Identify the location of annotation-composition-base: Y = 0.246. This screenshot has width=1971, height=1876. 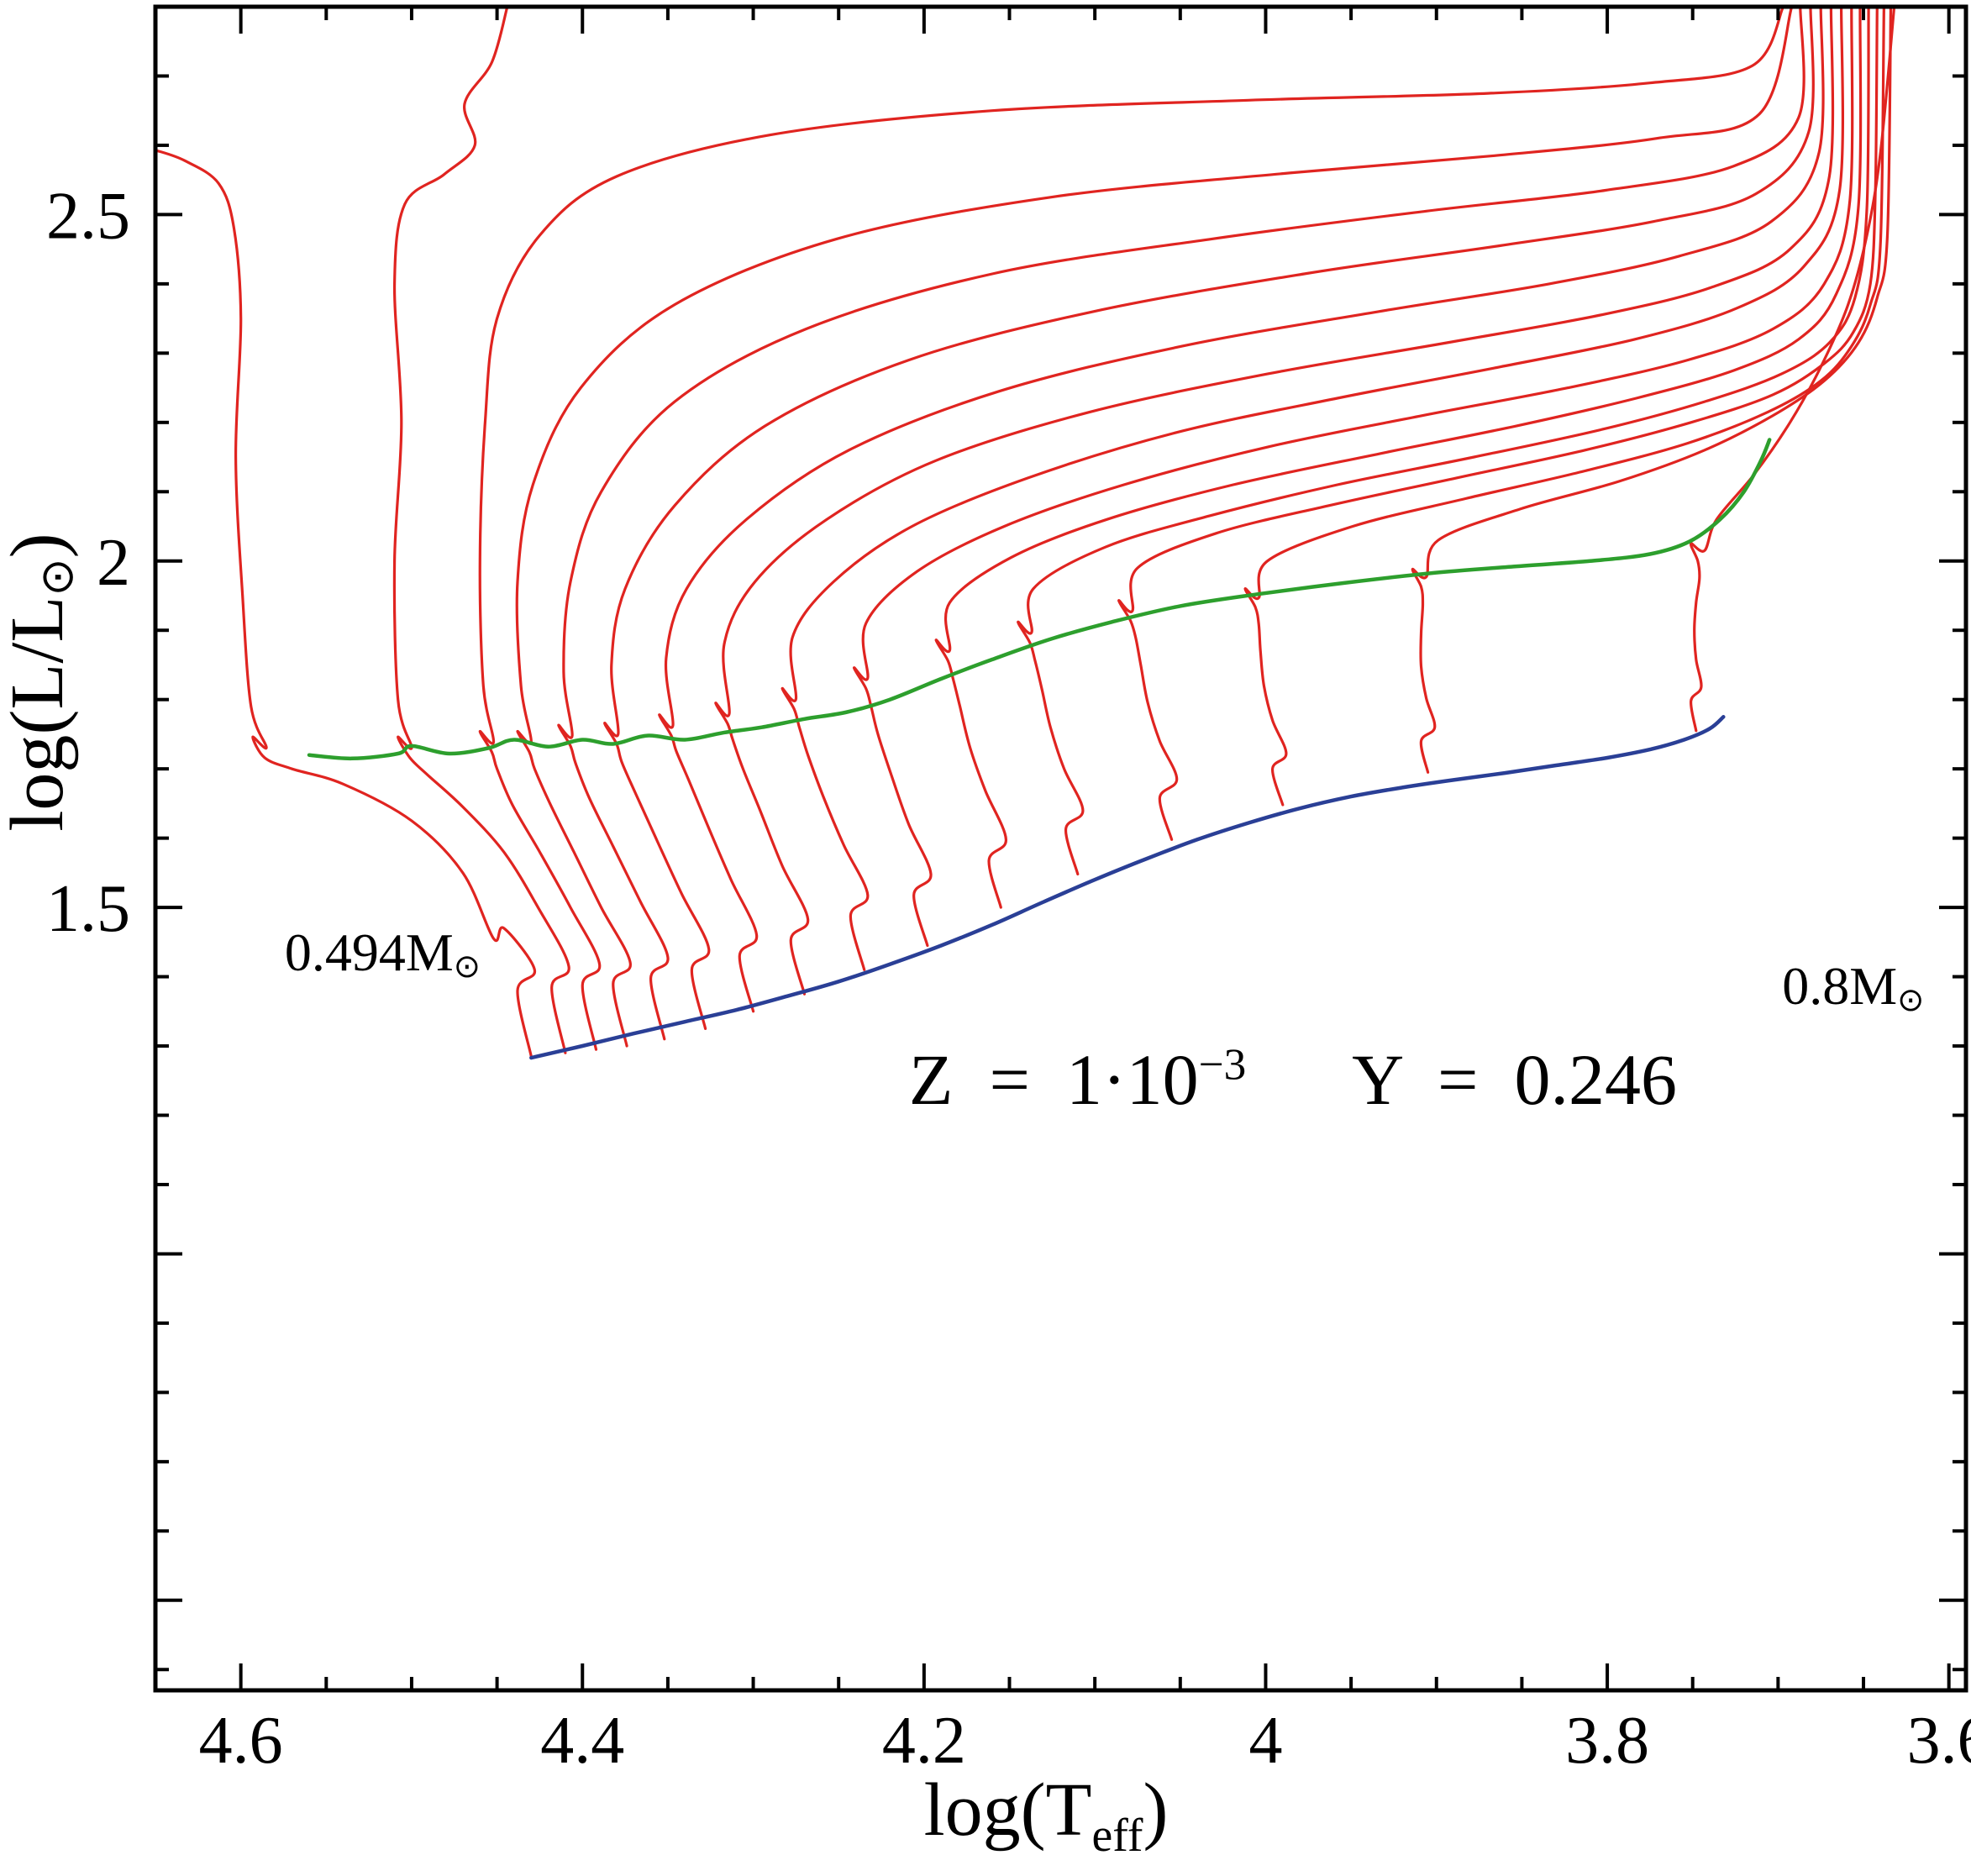
(1462, 1079).